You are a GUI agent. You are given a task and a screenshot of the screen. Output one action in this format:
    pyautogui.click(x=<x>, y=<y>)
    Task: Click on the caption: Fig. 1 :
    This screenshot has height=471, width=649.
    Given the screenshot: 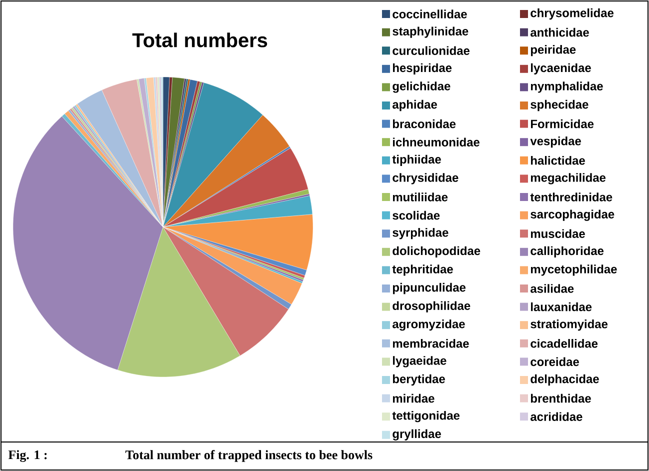 What is the action you would take?
    pyautogui.click(x=27, y=456)
    